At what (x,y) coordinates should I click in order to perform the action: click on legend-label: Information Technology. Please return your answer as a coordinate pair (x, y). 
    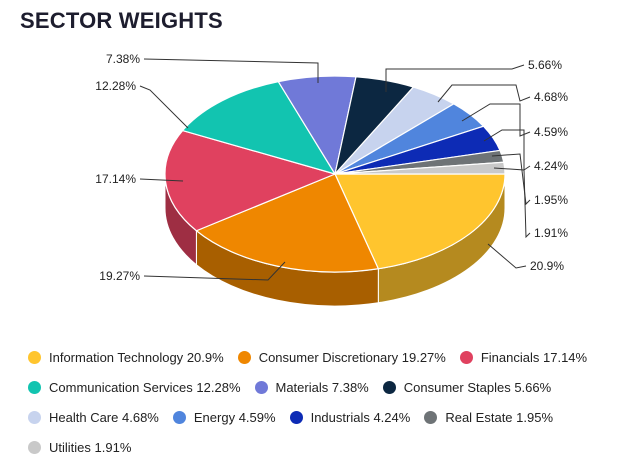
    Looking at the image, I should click on (116, 357).